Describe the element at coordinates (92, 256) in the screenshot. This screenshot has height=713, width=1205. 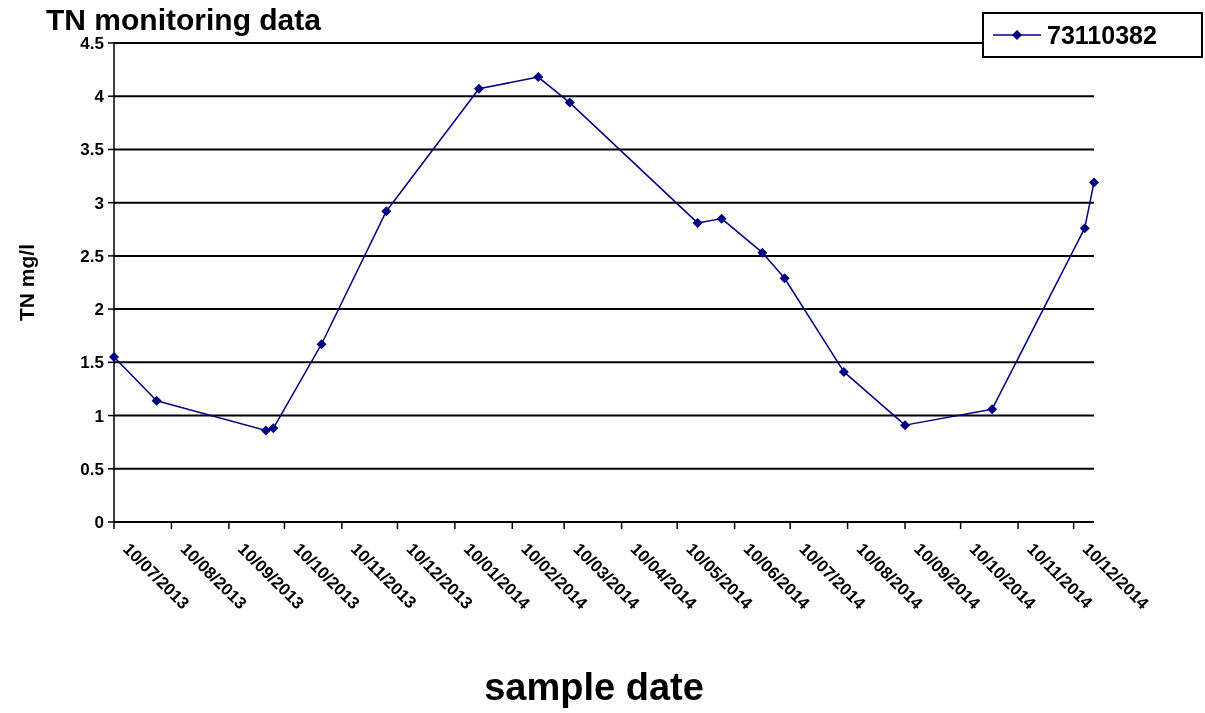
I see `y-tick-label: 2.5` at that location.